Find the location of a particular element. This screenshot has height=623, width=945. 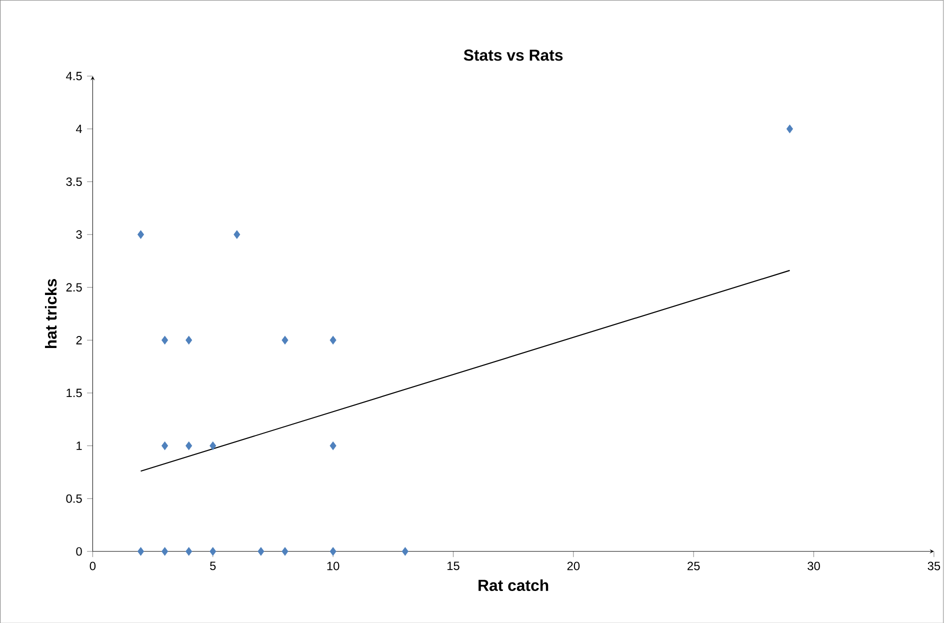

y-tick-label: 2 is located at coordinates (79, 340).